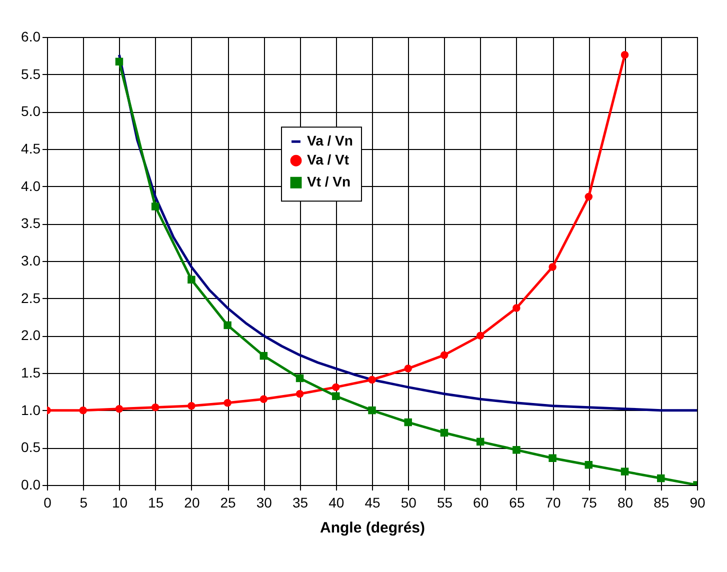 The image size is (727, 572). I want to click on x-tick-label: 30, so click(264, 502).